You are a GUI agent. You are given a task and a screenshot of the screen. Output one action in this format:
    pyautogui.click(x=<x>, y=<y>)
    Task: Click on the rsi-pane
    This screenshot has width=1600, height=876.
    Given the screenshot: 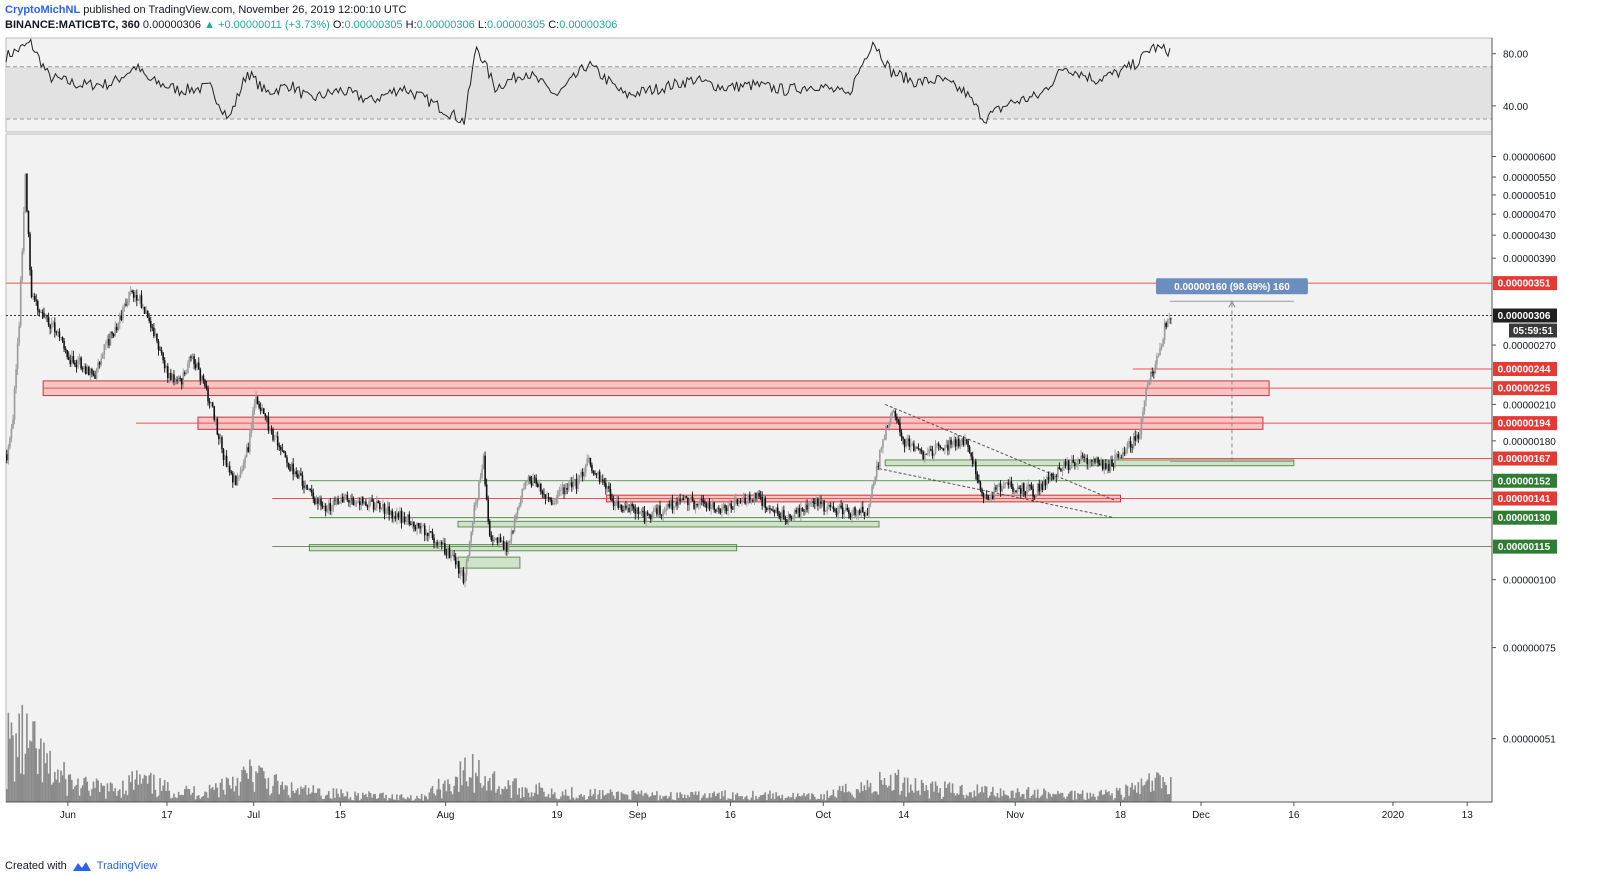 What is the action you would take?
    pyautogui.click(x=749, y=85)
    